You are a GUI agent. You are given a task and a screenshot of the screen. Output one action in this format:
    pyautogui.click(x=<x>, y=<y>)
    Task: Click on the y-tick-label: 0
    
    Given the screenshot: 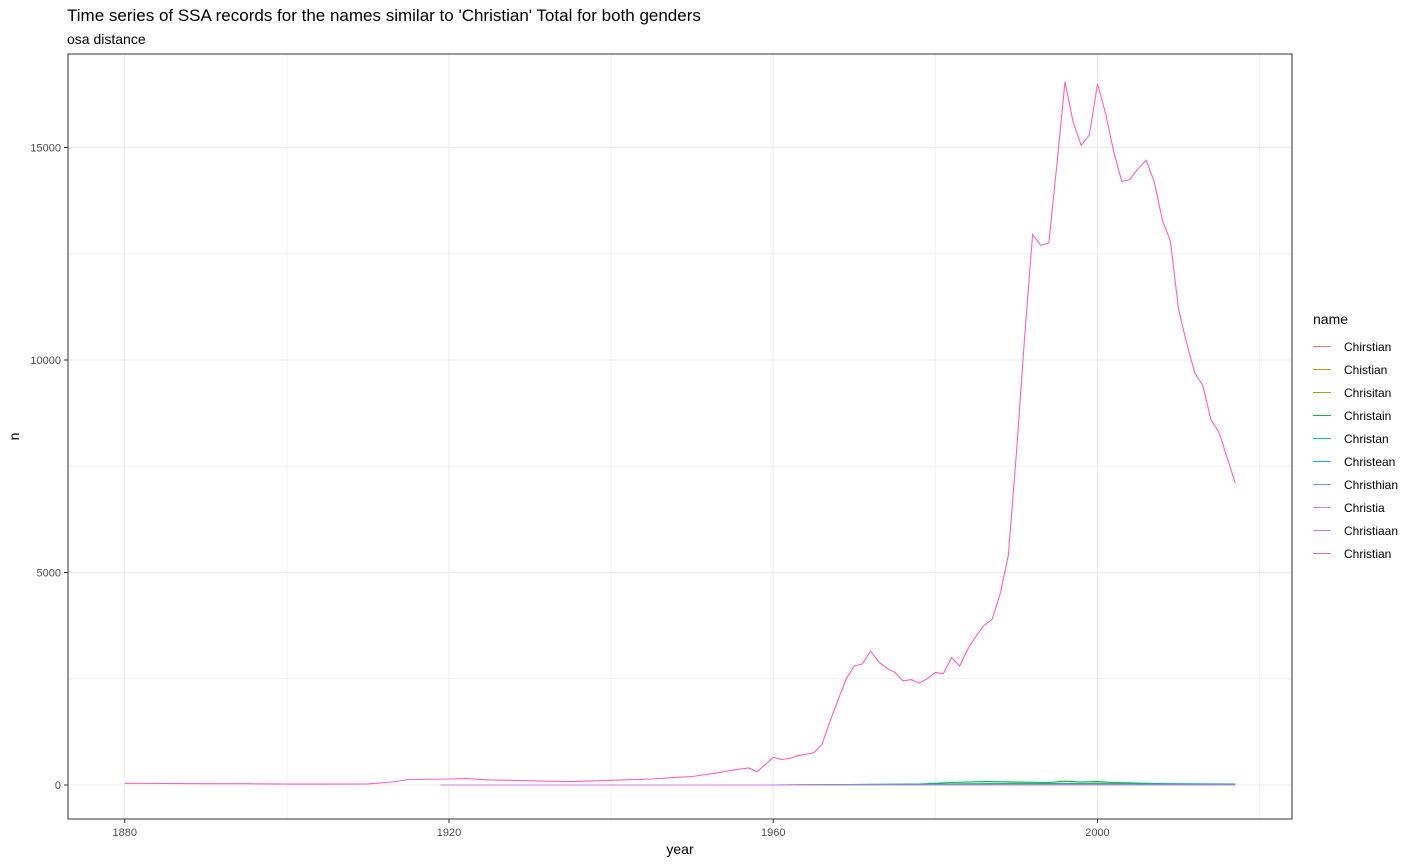 What is the action you would take?
    pyautogui.click(x=58, y=786)
    